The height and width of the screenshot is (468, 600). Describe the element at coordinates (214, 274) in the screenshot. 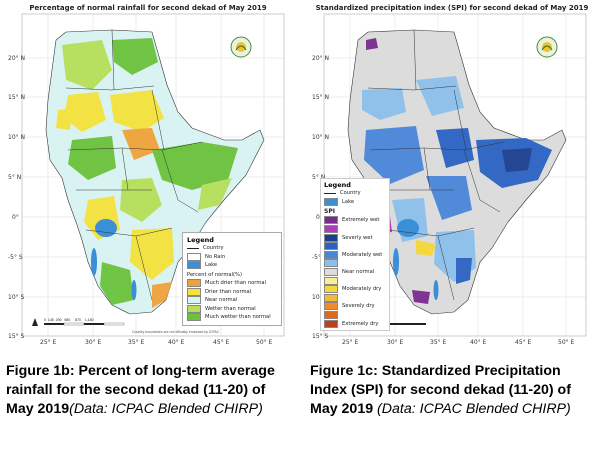

I see `legend-subtitle: Percent of normal(%)` at that location.